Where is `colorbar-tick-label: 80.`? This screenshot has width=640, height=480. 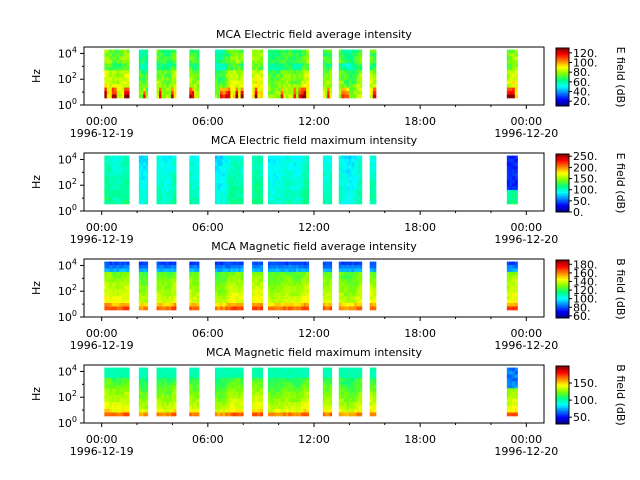 colorbar-tick-label: 80. is located at coordinates (582, 72).